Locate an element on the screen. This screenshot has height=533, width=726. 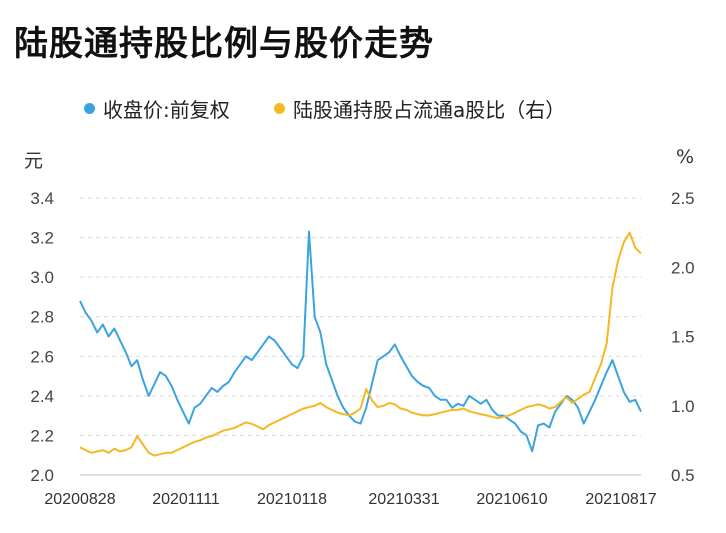
y-left-tick-label: 2.8 is located at coordinates (42, 317).